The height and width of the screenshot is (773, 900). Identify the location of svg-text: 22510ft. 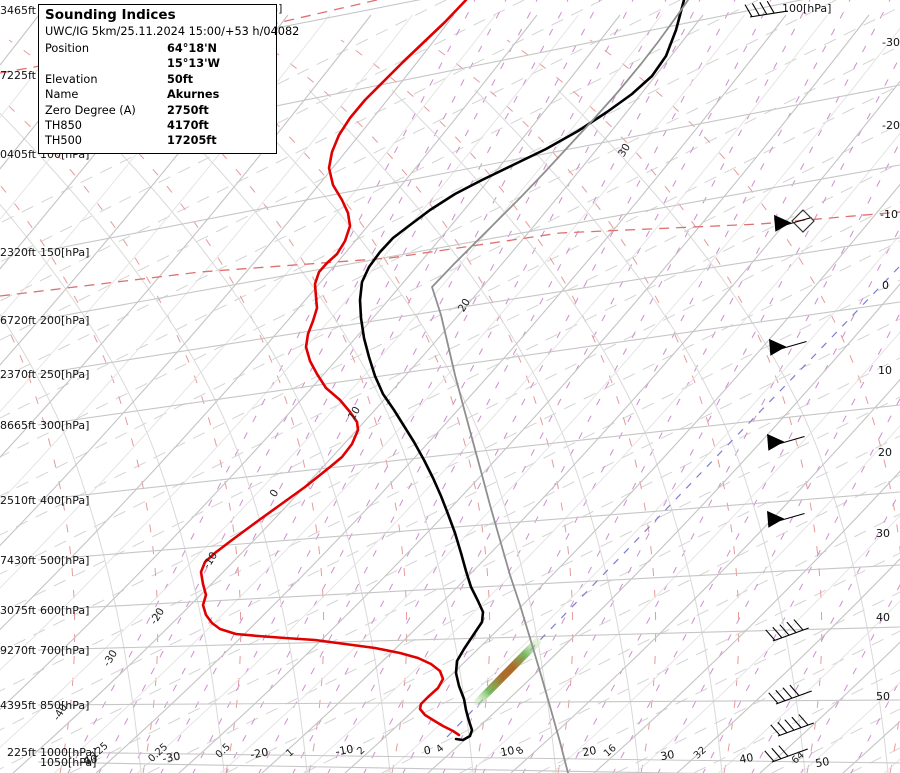
(18, 500).